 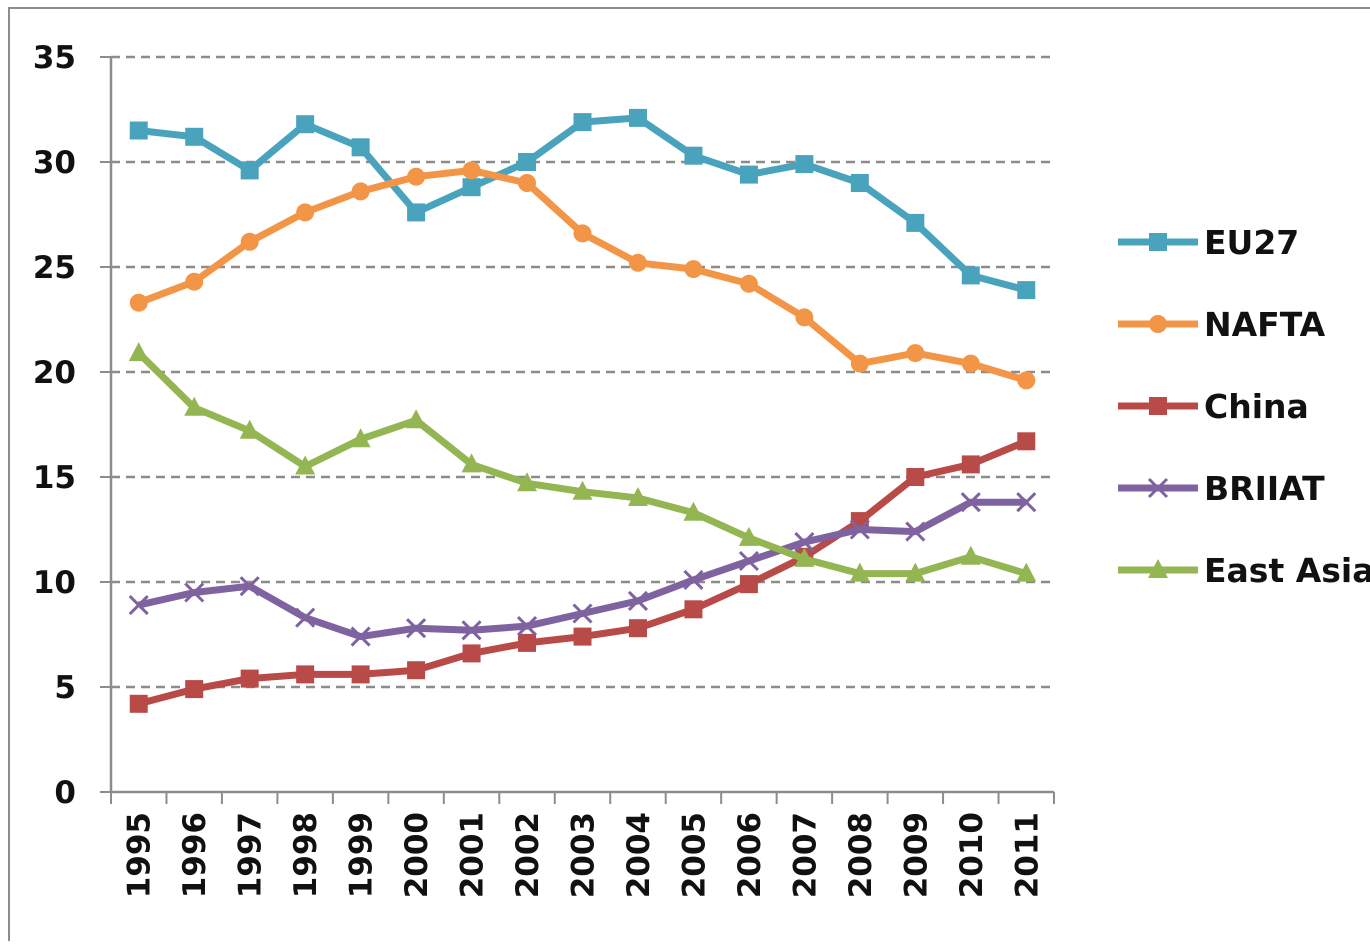 I want to click on x-tick-label: 2010, so click(x=972, y=855).